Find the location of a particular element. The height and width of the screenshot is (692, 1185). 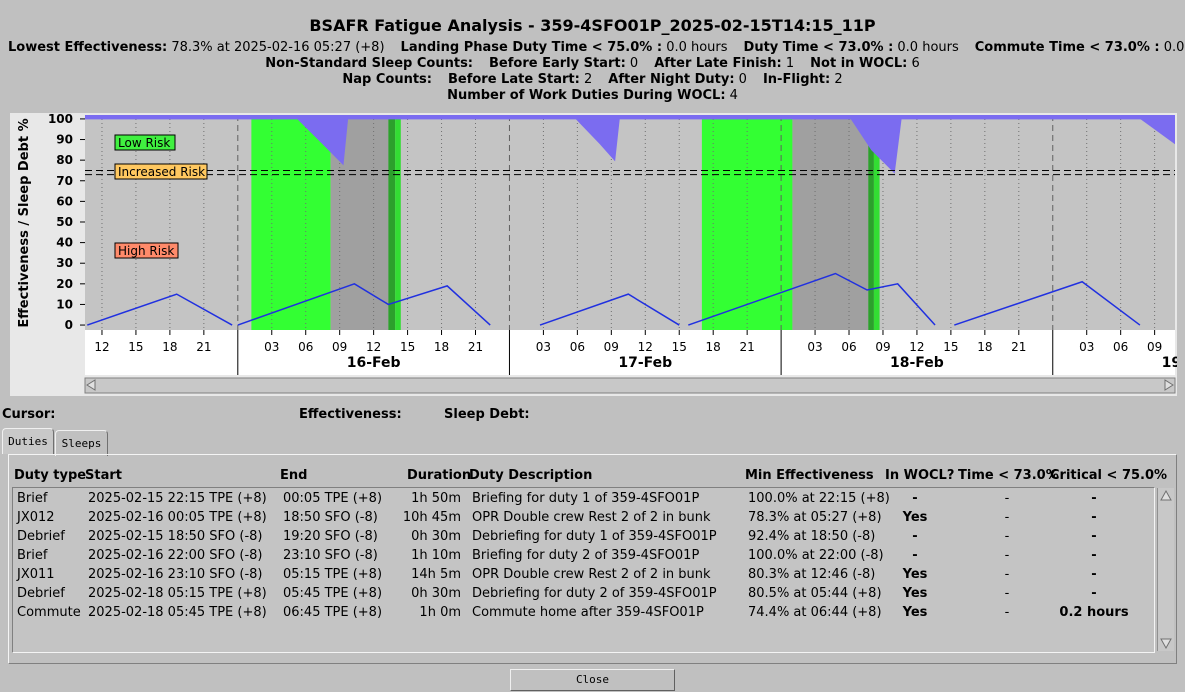

info-value: 0 is located at coordinates (742, 79).